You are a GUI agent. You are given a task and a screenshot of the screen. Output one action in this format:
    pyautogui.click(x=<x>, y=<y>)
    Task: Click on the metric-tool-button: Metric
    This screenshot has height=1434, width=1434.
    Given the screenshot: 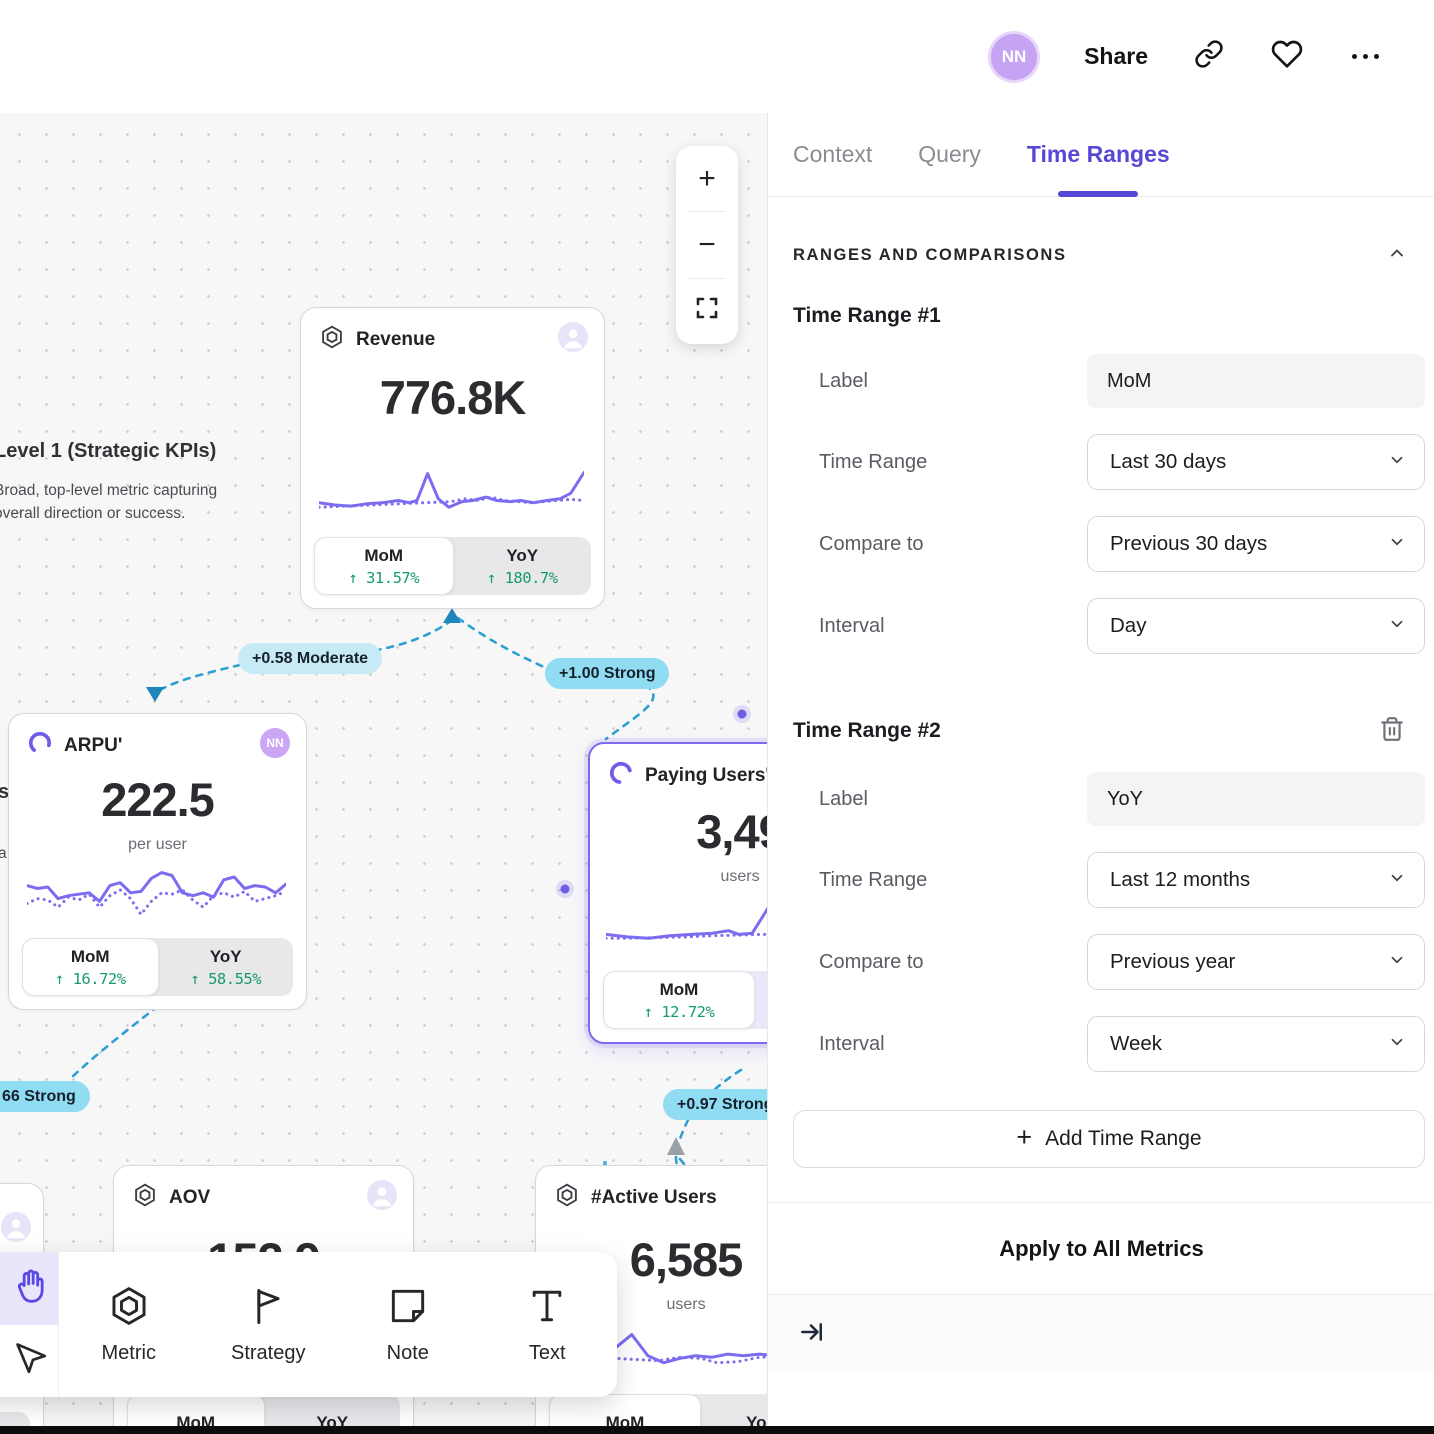 What is the action you would take?
    pyautogui.click(x=129, y=1324)
    